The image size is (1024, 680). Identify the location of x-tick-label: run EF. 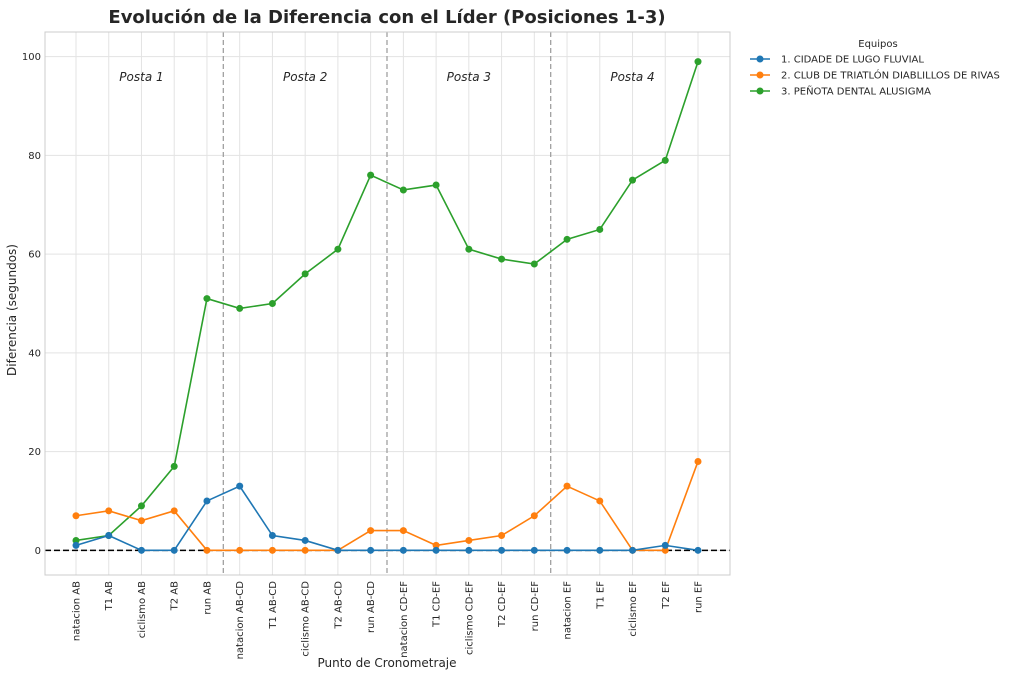
(699, 597).